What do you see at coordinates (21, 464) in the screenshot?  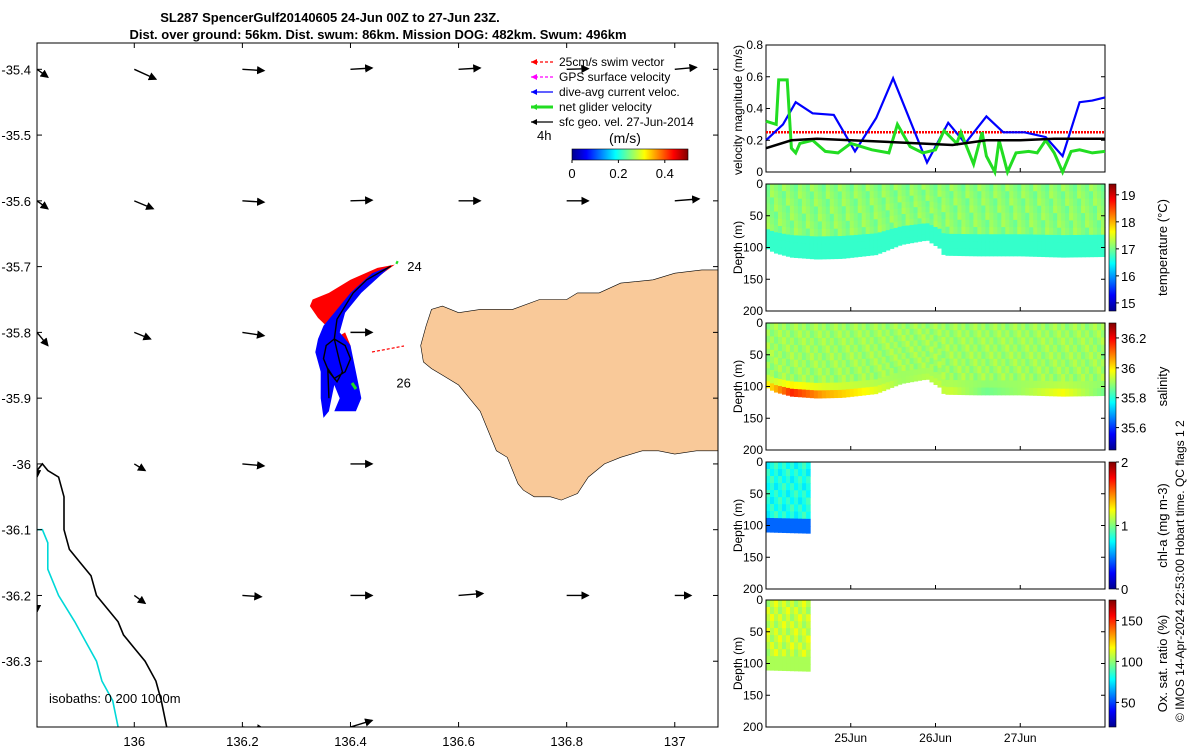 I see `map-ytick-label: -36` at bounding box center [21, 464].